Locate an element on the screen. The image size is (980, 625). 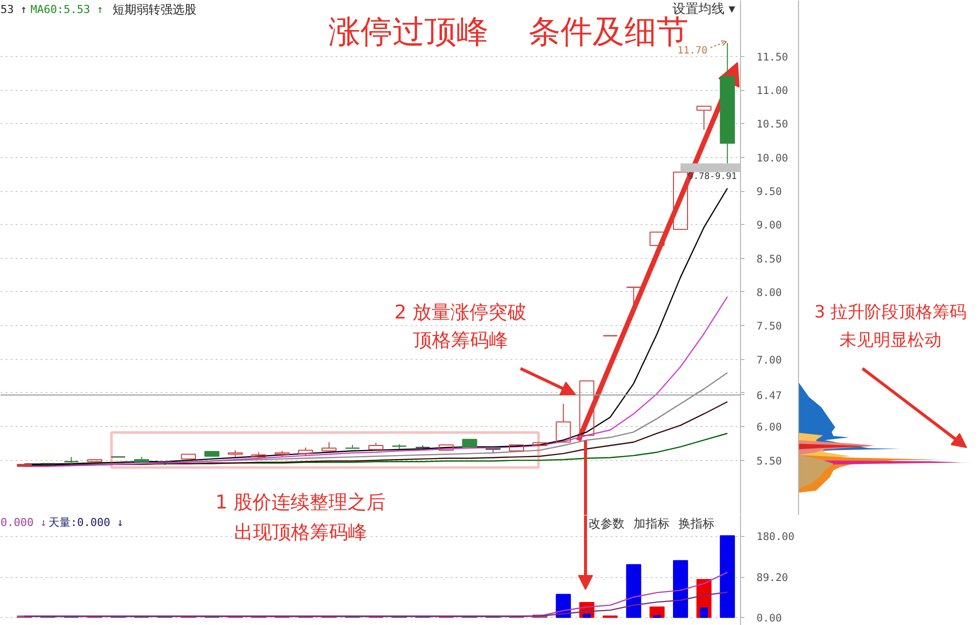
annotation: 2 放量涨停突破顶格筹码峰 is located at coordinates (460, 327).